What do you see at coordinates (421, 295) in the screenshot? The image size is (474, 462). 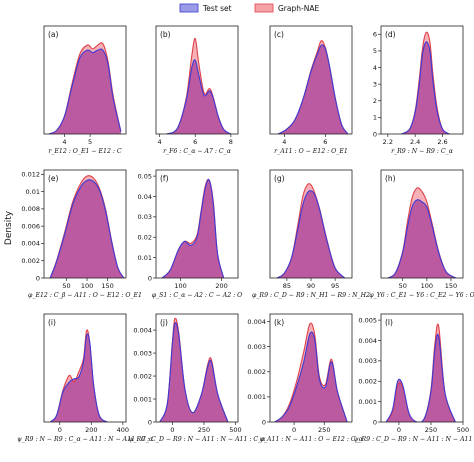 I see `x-axis-label: φ_Y6 : C_E1 − Y6 : C_E2 − Y6 : O` at bounding box center [421, 295].